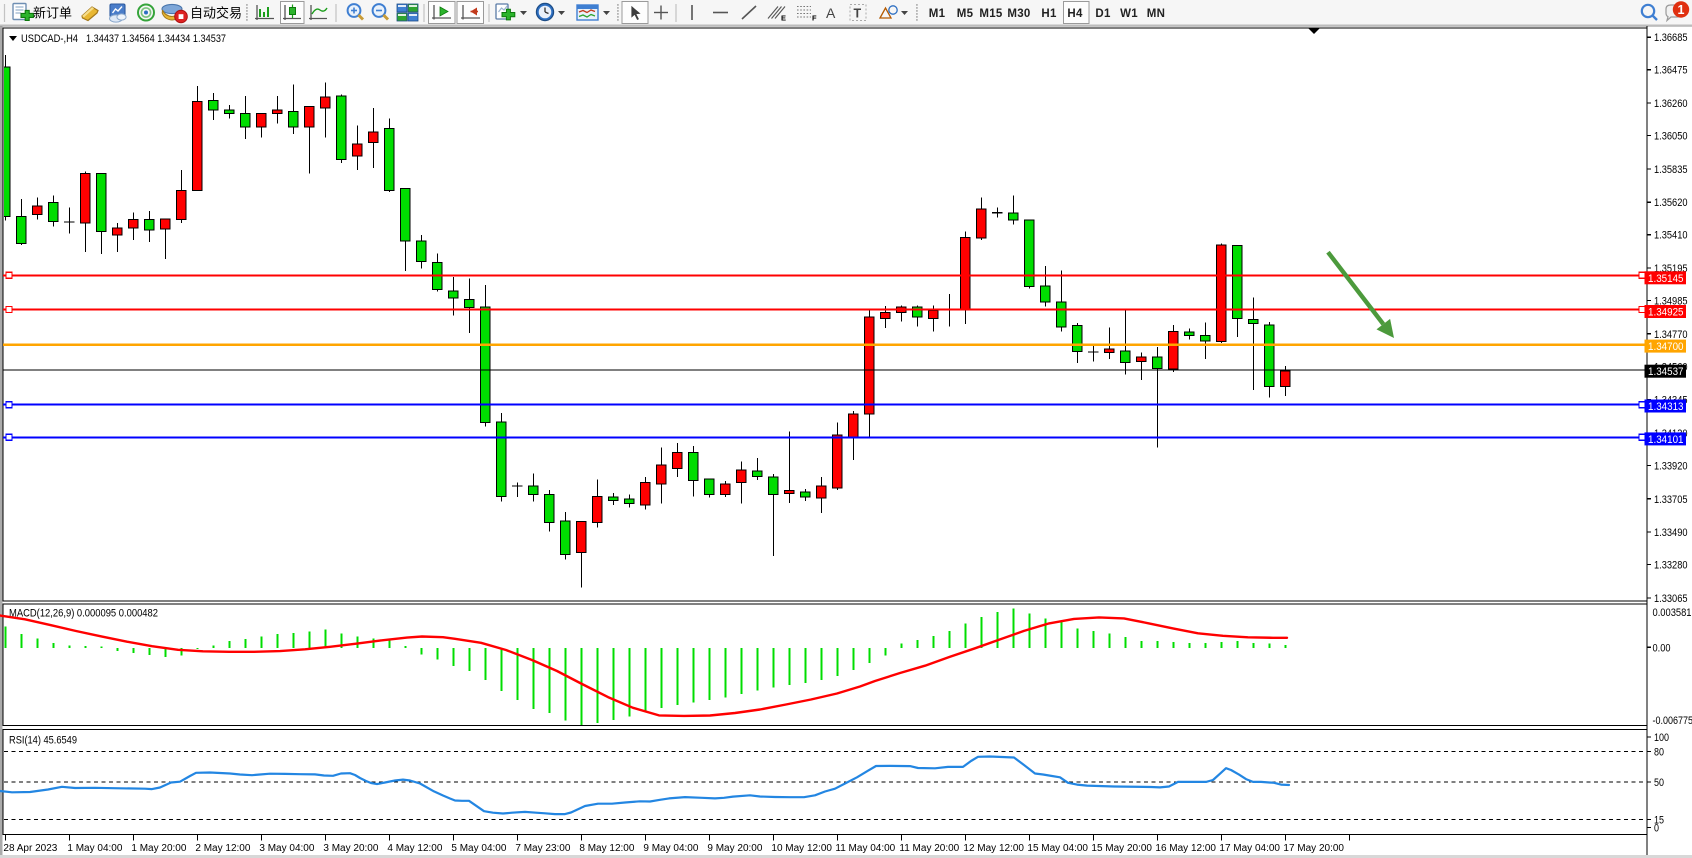 Image resolution: width=1692 pixels, height=858 pixels. Describe the element at coordinates (286, 848) in the screenshot. I see `svg-text: 3 May 04:00` at that location.